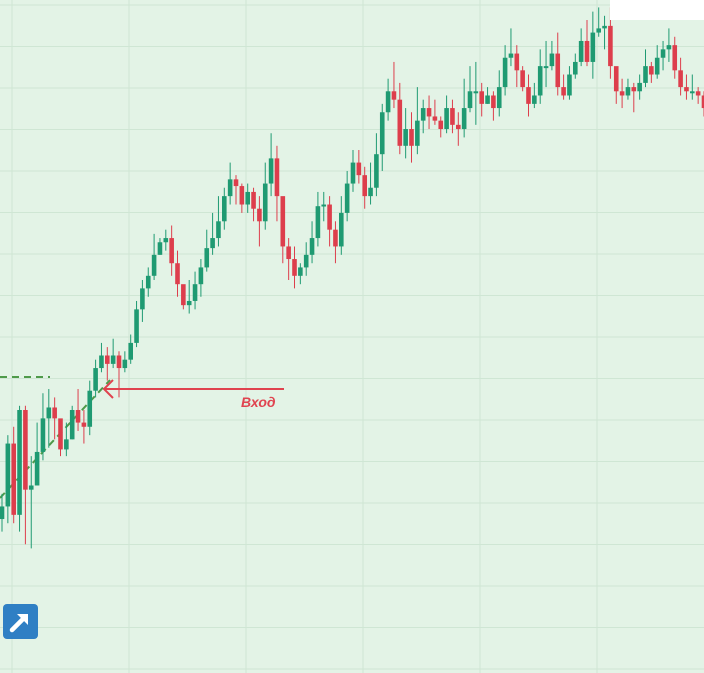  I want to click on entry-arrow-head, so click(108, 389).